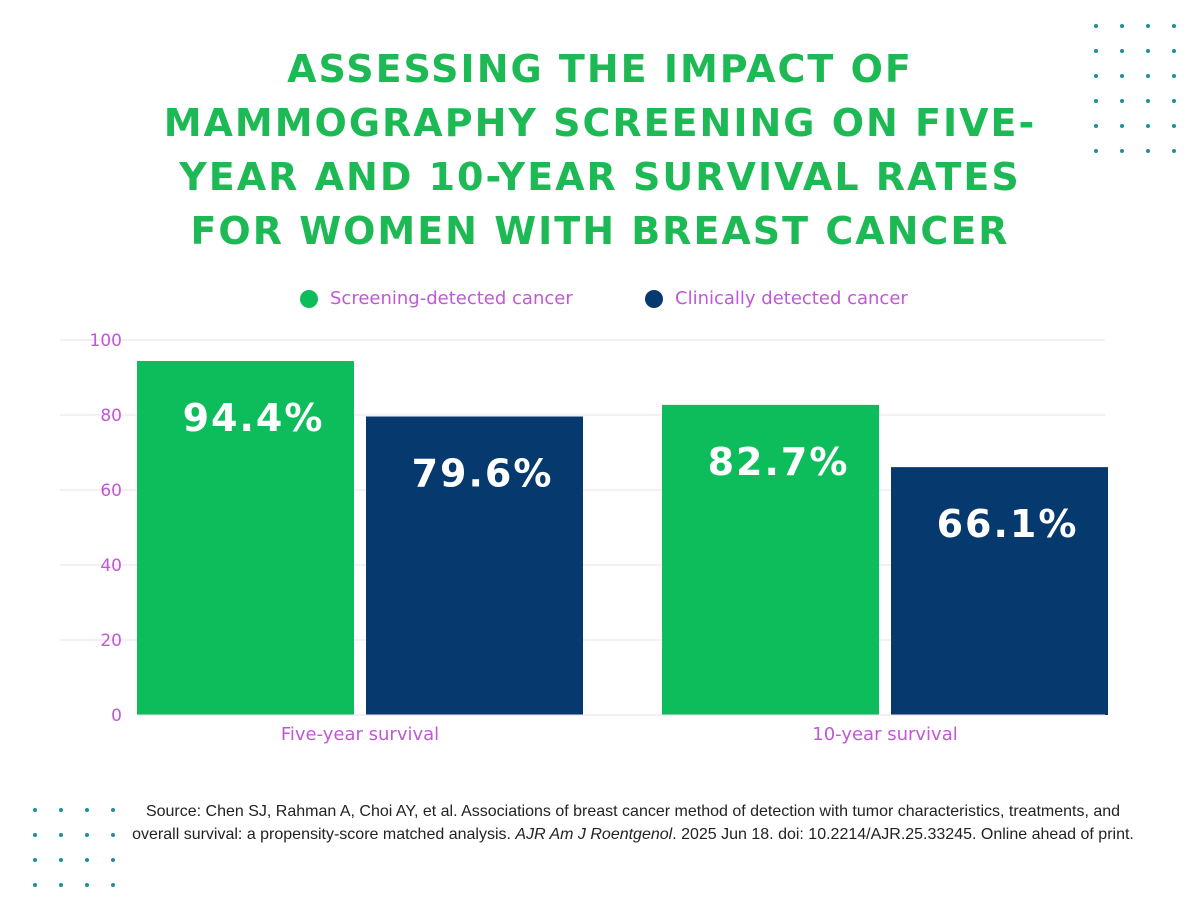 The height and width of the screenshot is (900, 1200). Describe the element at coordinates (111, 491) in the screenshot. I see `y-tick-label: 60` at that location.